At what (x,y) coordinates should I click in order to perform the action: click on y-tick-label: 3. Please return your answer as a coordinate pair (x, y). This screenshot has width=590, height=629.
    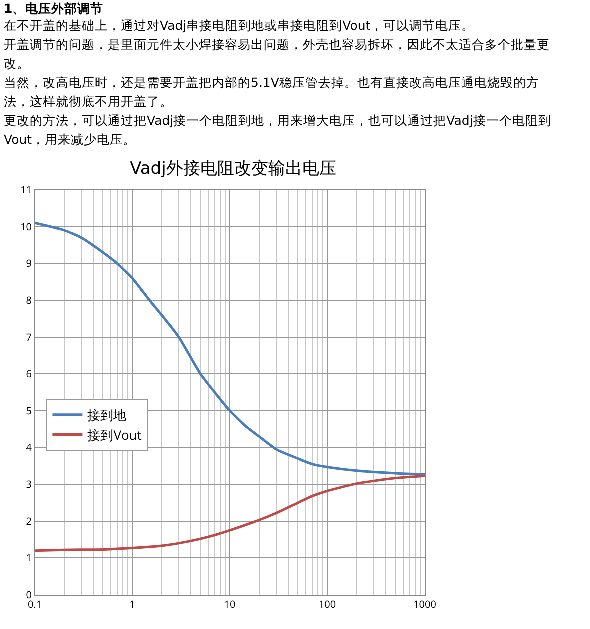
    Looking at the image, I should click on (29, 484).